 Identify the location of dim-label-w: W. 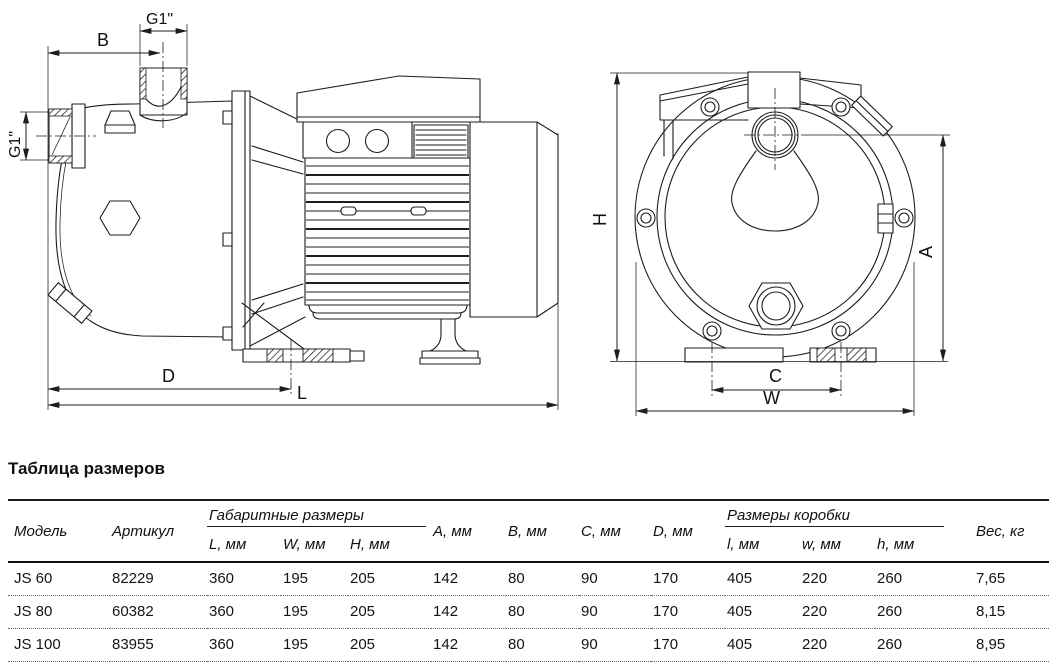
(771, 398).